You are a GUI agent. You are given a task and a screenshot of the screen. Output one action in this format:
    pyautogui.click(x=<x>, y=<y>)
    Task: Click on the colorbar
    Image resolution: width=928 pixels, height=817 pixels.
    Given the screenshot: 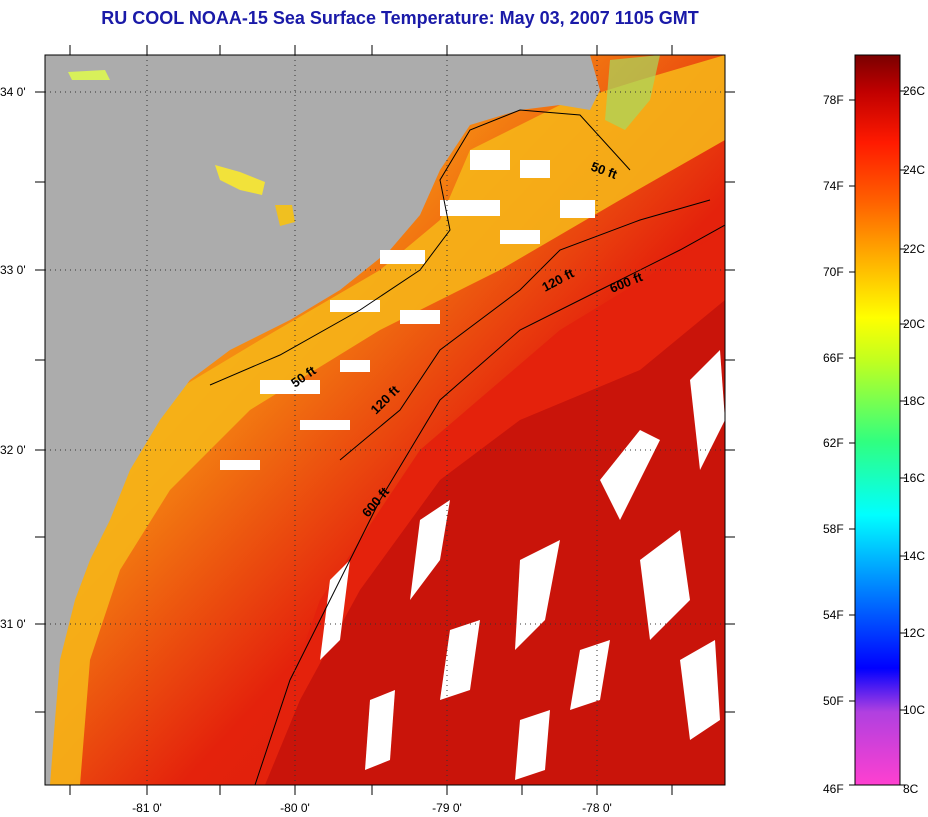 What is the action you would take?
    pyautogui.click(x=877, y=420)
    